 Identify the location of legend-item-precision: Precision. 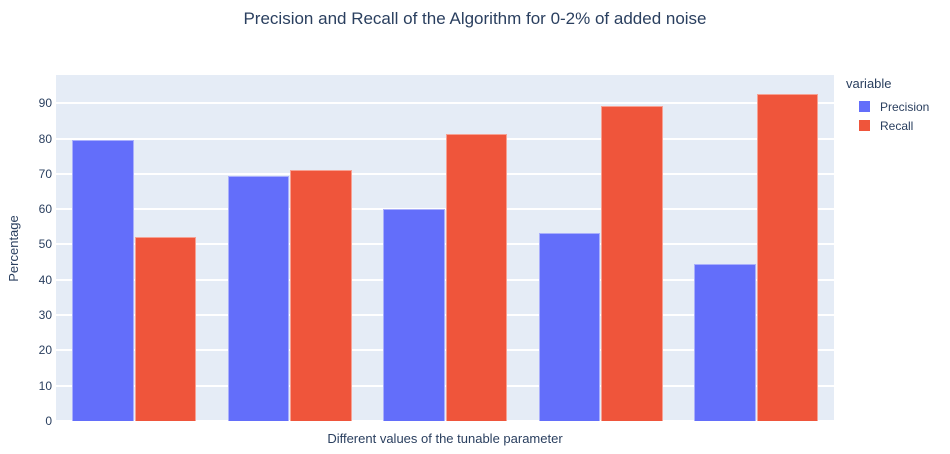
(887, 106).